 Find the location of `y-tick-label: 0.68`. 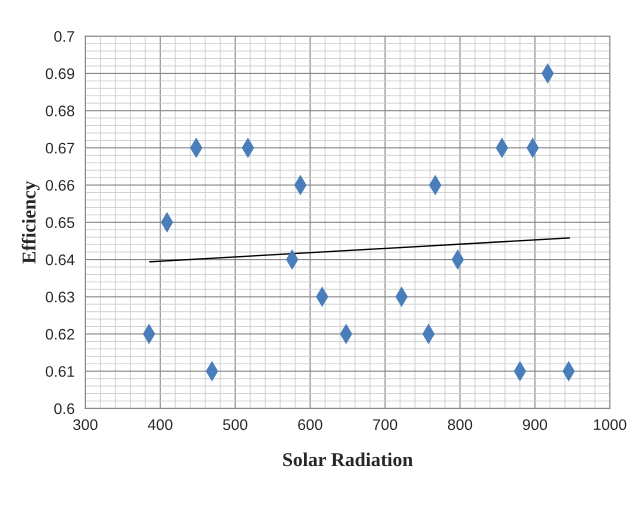

y-tick-label: 0.68 is located at coordinates (60, 111).